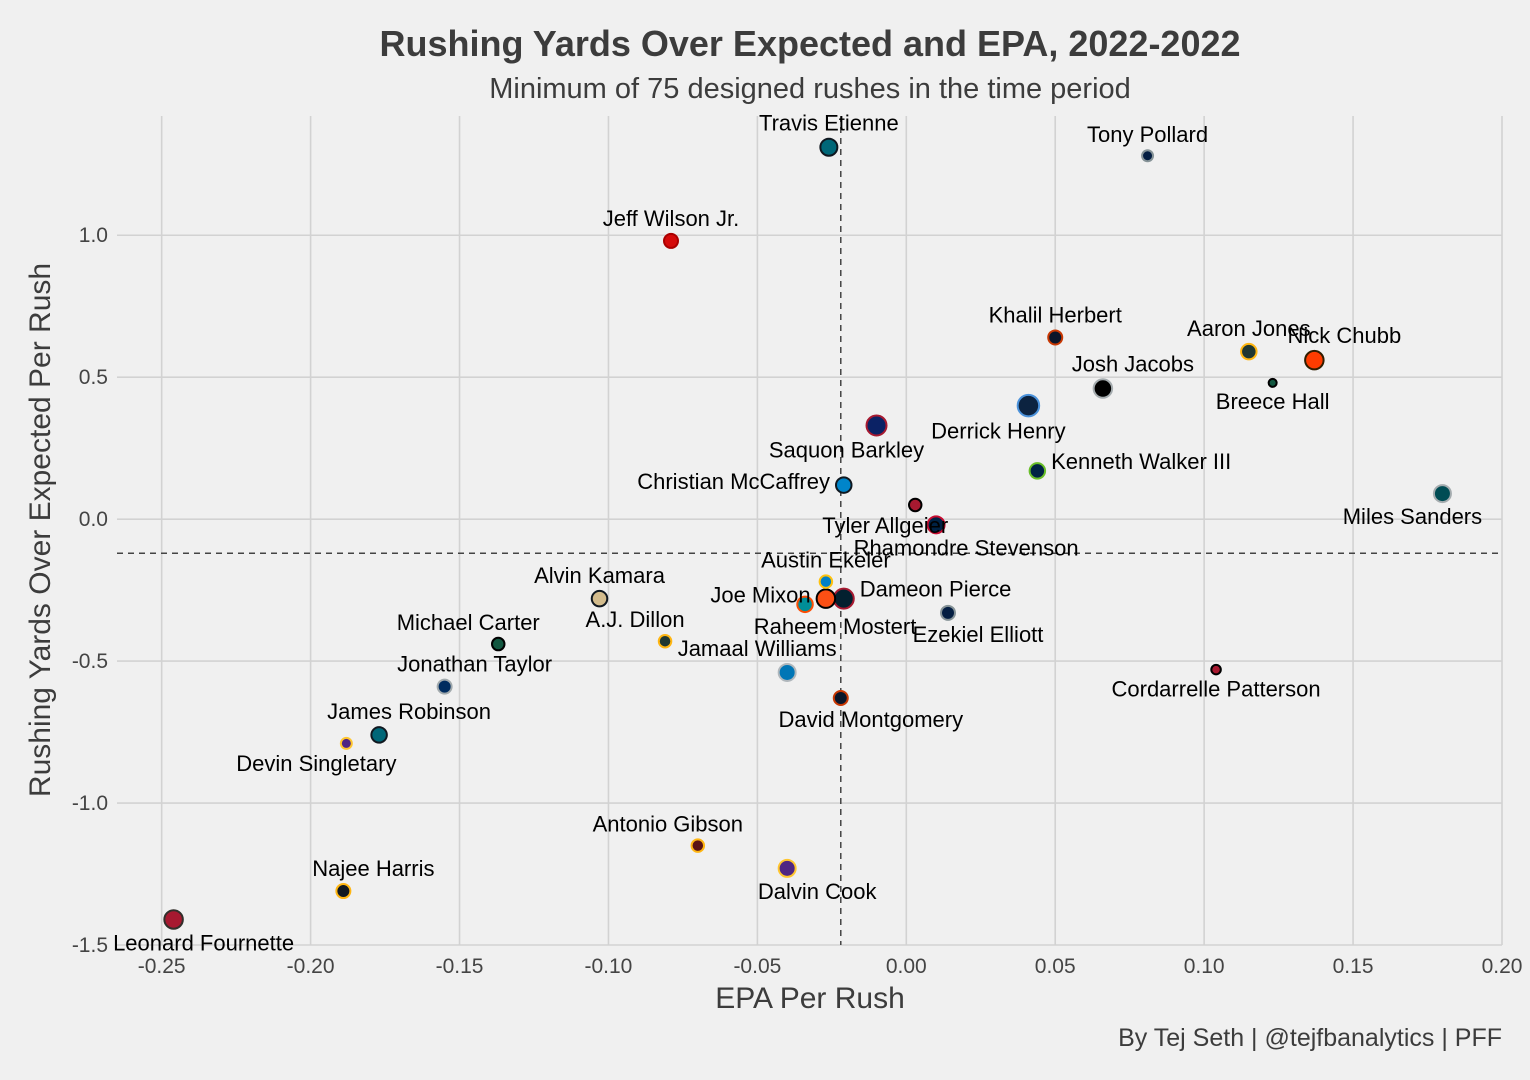  I want to click on point-label: Austin Ekeler, so click(826, 559).